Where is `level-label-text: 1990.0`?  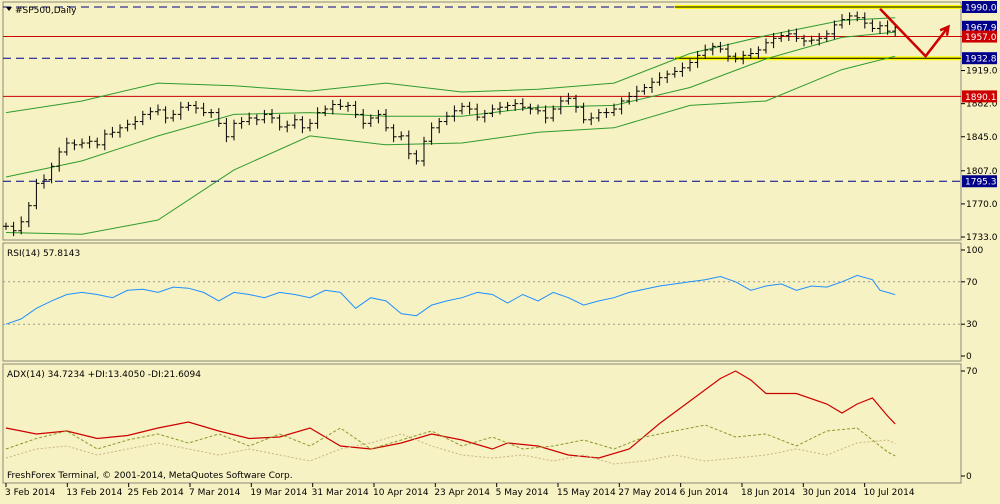
level-label-text: 1990.0 is located at coordinates (981, 9).